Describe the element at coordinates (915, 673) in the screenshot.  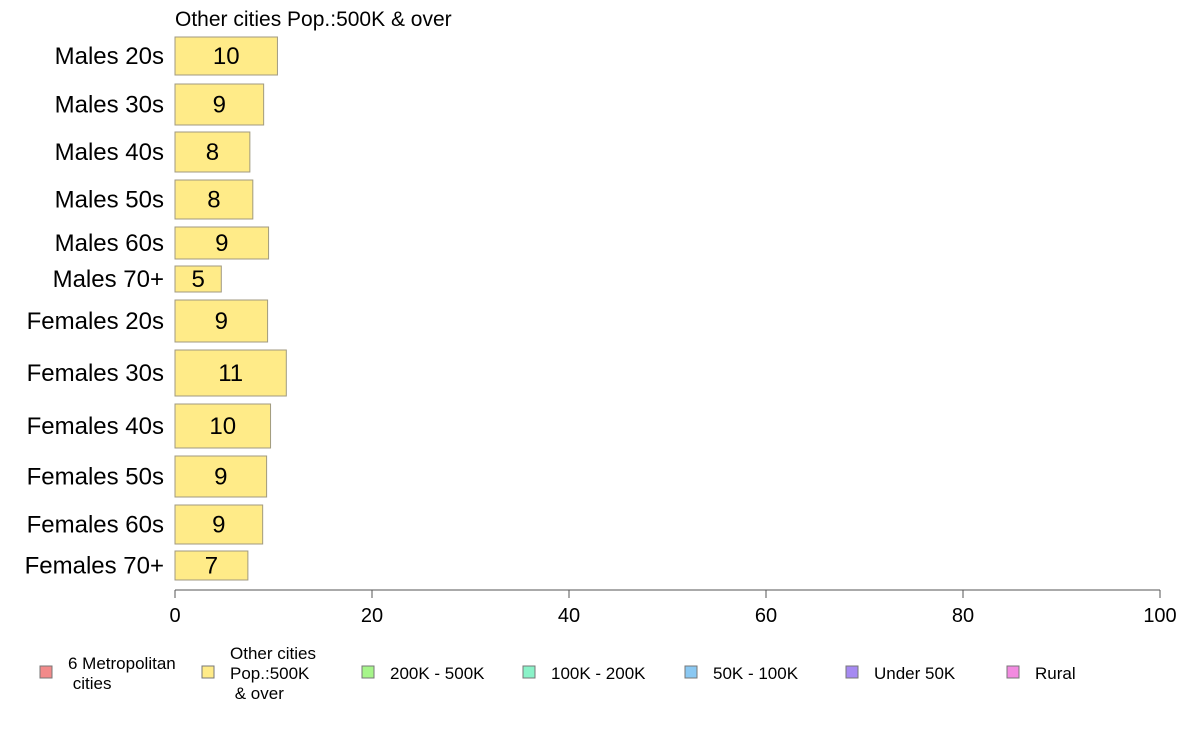
I see `legend-label: Under 50K` at that location.